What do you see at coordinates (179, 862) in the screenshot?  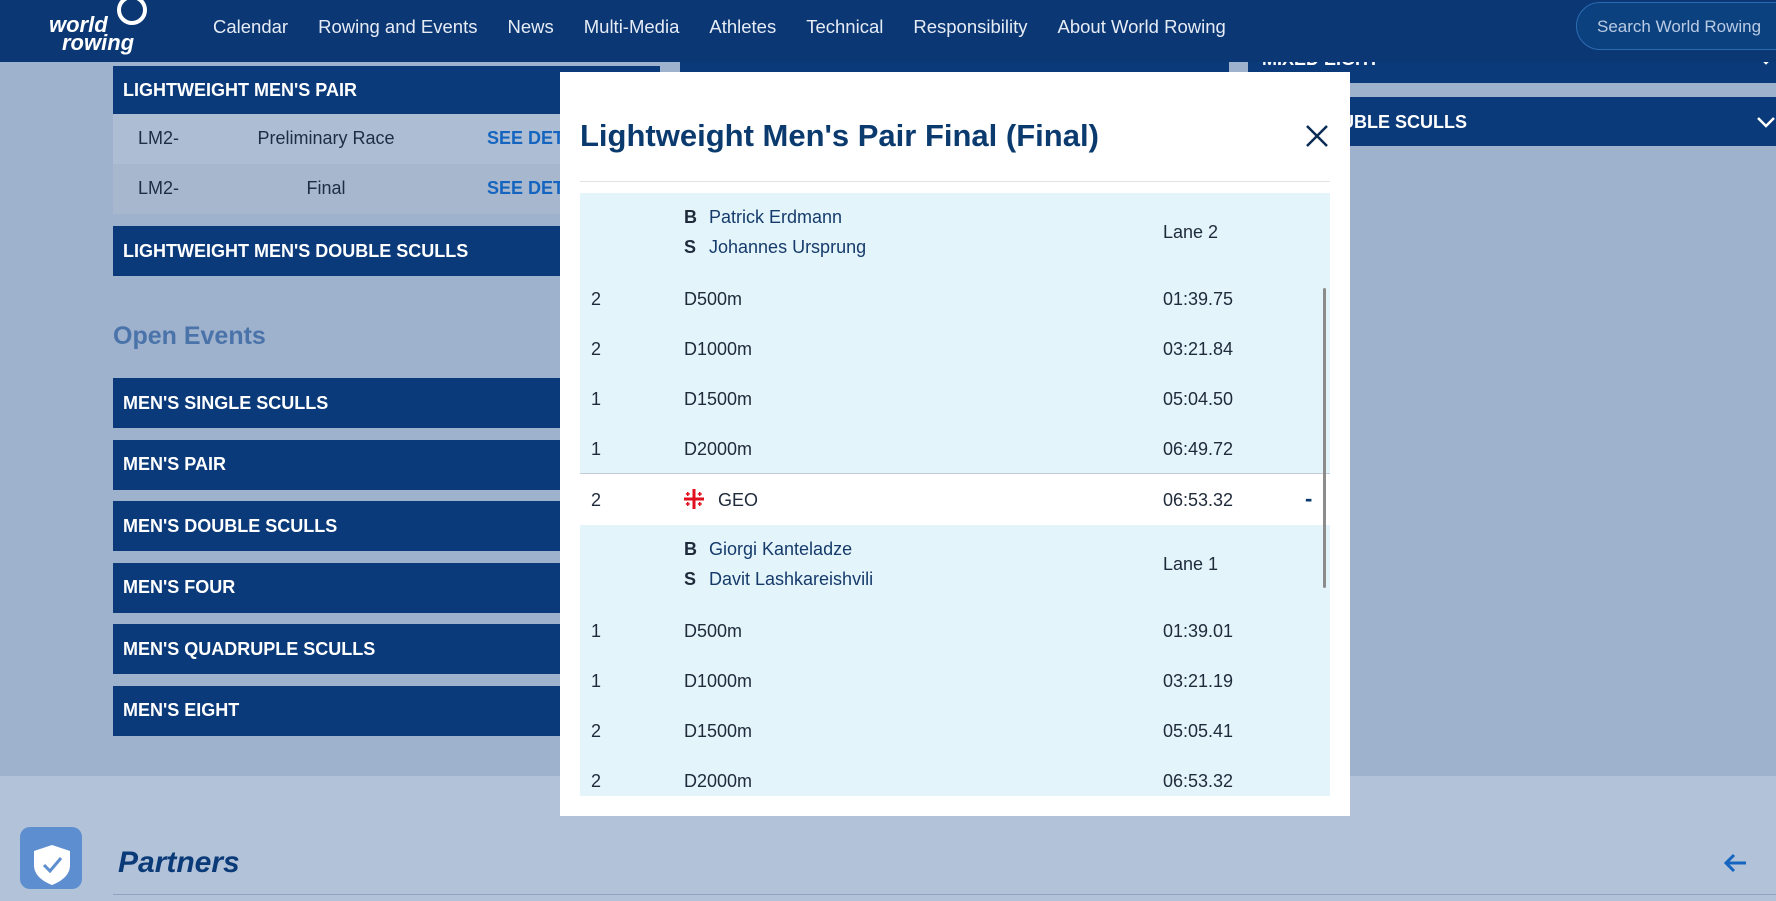 I see `partners-title: Partners` at bounding box center [179, 862].